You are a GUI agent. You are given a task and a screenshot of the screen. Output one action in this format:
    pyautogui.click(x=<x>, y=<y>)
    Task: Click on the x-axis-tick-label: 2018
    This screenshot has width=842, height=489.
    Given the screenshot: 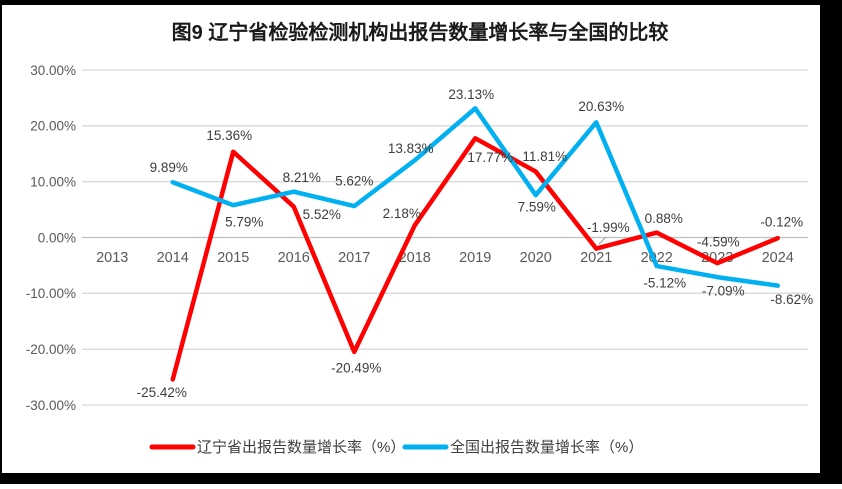 What is the action you would take?
    pyautogui.click(x=415, y=258)
    